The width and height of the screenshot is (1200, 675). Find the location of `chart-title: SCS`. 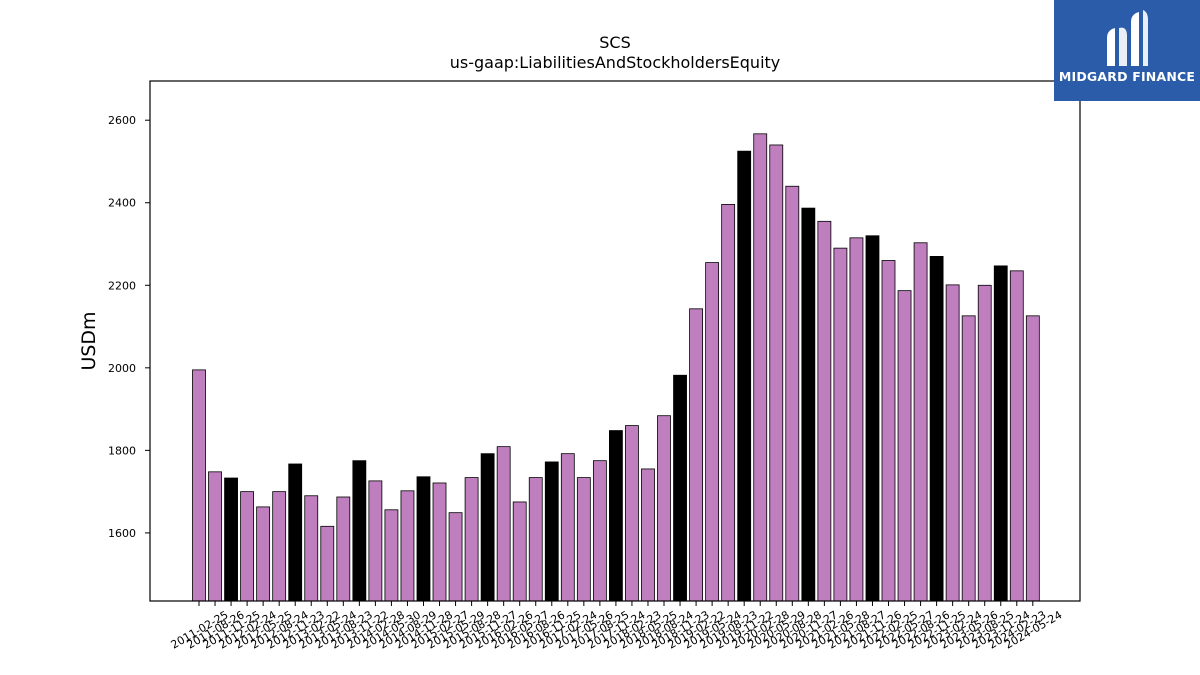

chart-title: SCS is located at coordinates (614, 42).